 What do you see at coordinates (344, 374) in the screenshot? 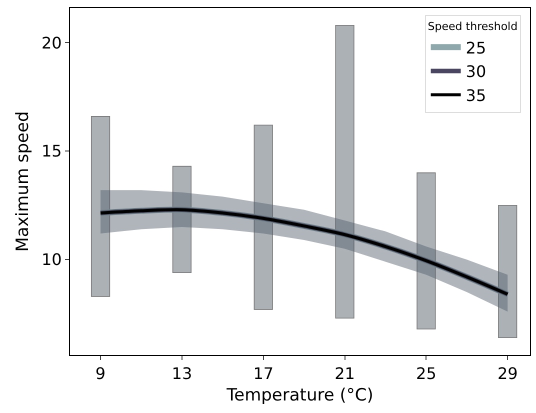
I see `x-tick-label: 21` at bounding box center [344, 374].